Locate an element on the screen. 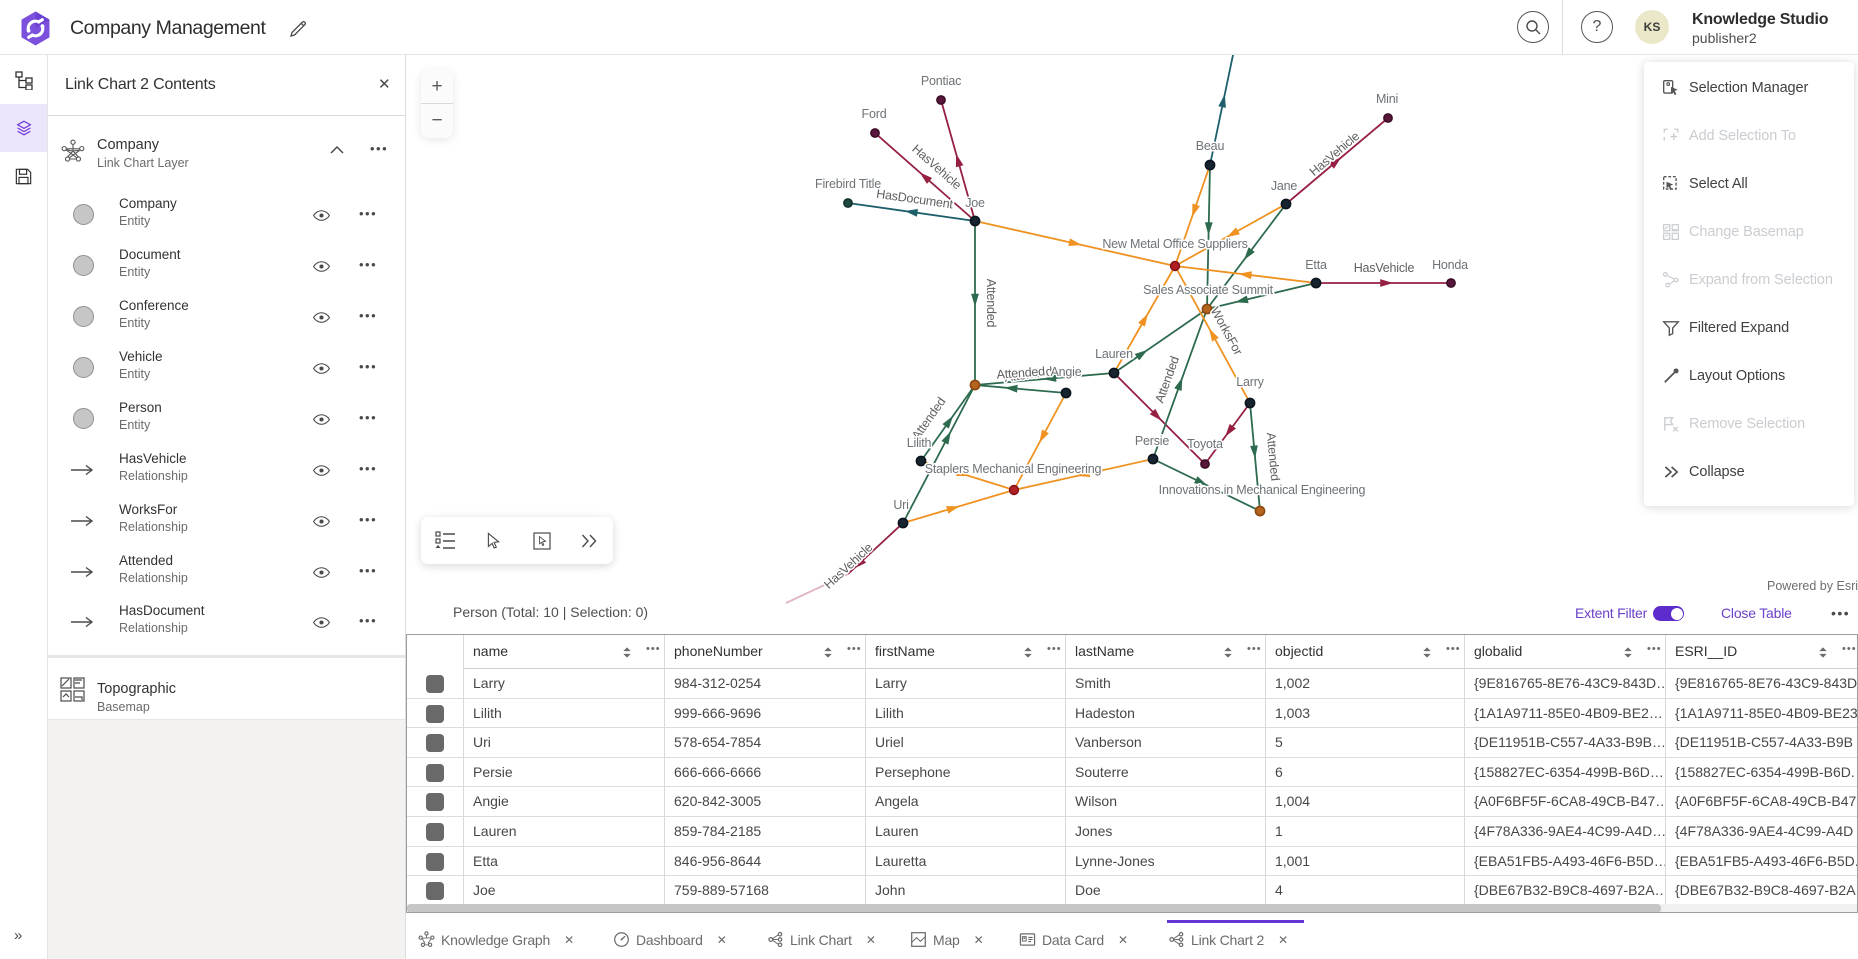  svg-text: Toyota is located at coordinates (1205, 444).